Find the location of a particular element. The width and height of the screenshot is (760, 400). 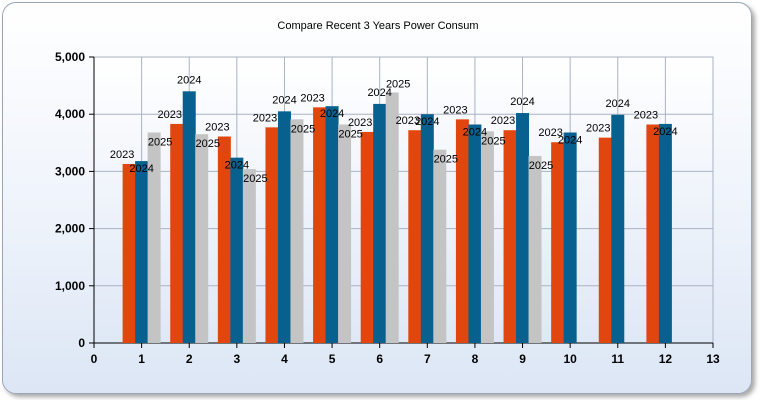

x-tick-label: 11 is located at coordinates (617, 359).